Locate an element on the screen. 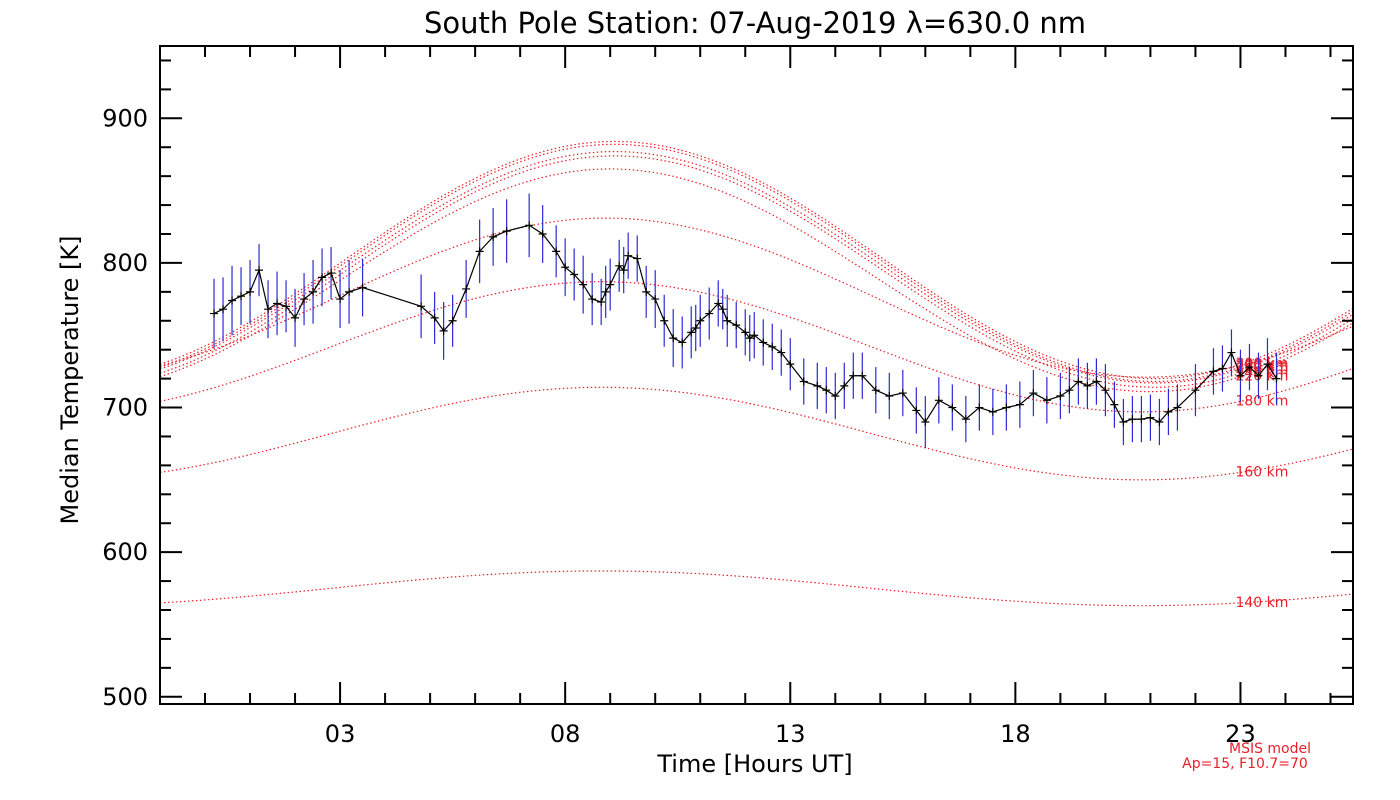 Image resolution: width=1400 pixels, height=800 pixels. x-tick-label: 18 is located at coordinates (1015, 734).